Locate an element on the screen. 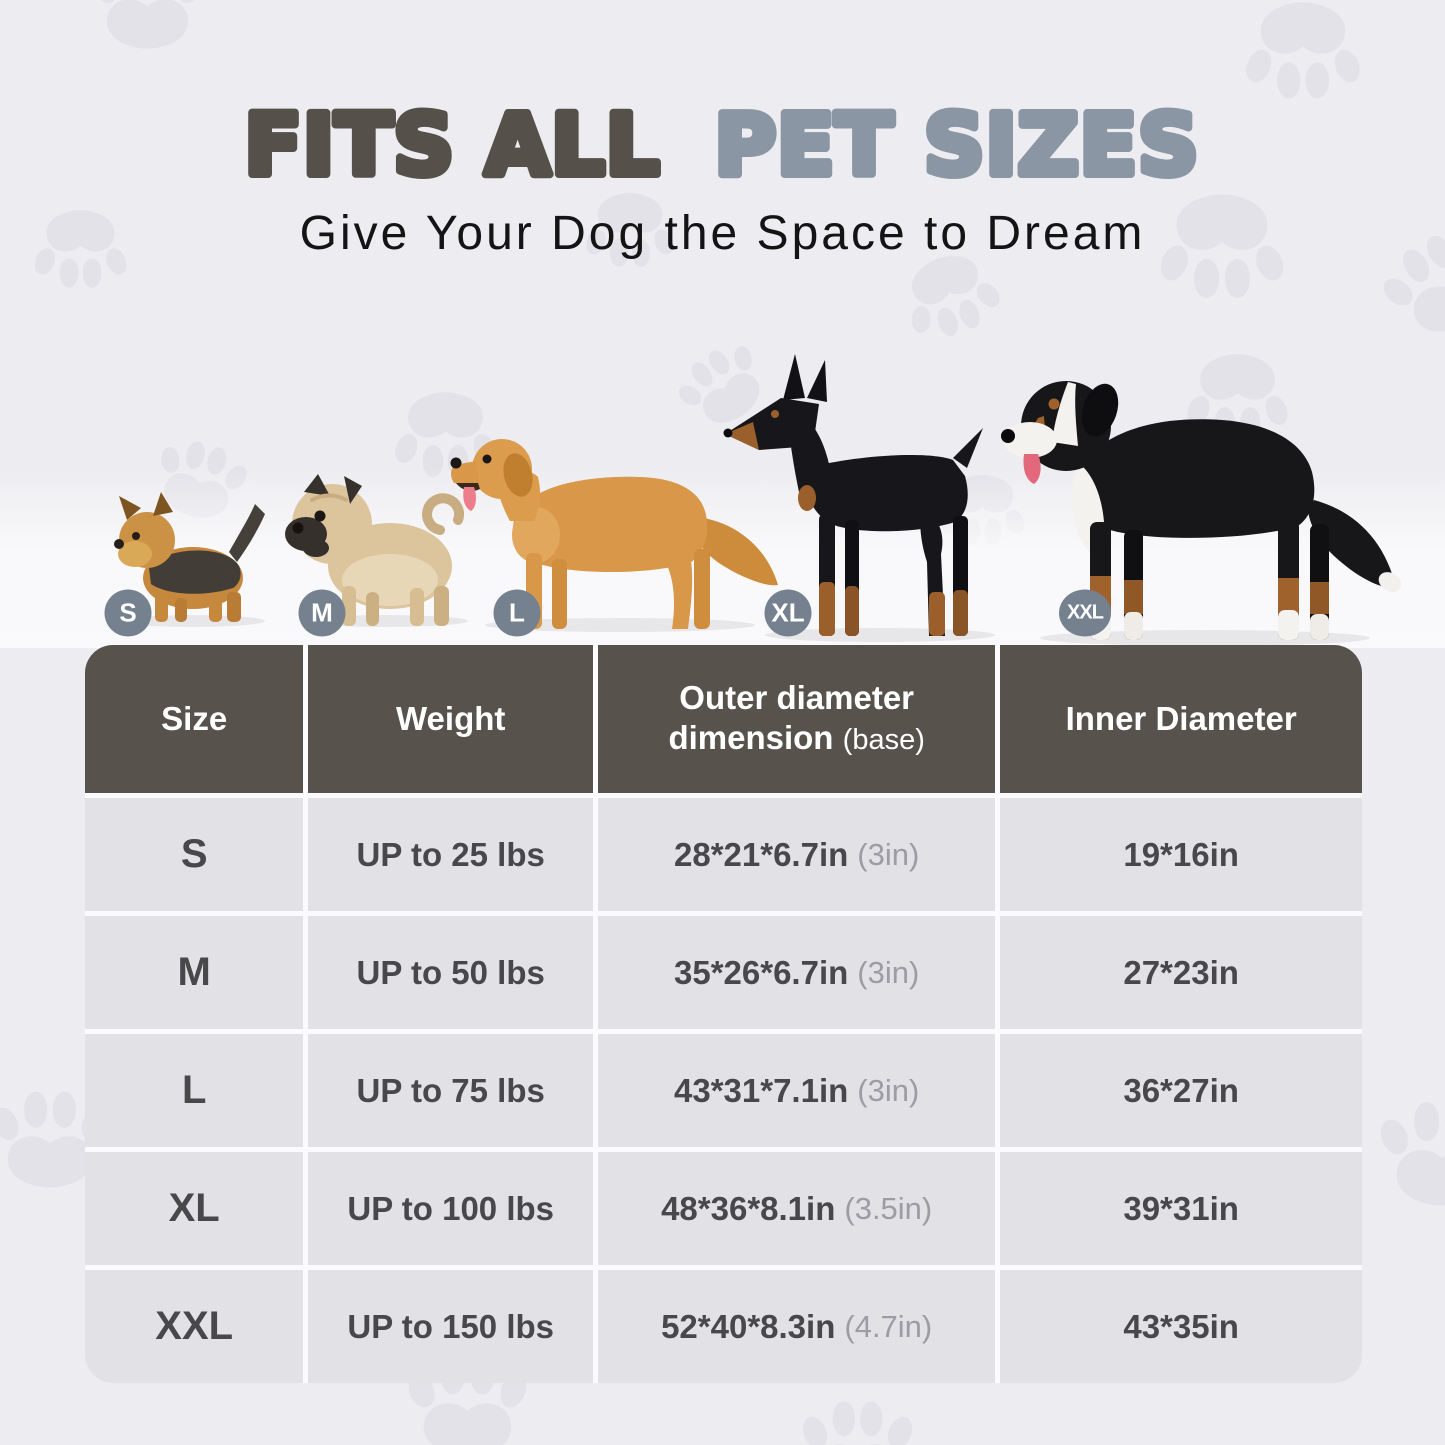  svg-text: FITS ALL PET SIZES is located at coordinates (721, 145).